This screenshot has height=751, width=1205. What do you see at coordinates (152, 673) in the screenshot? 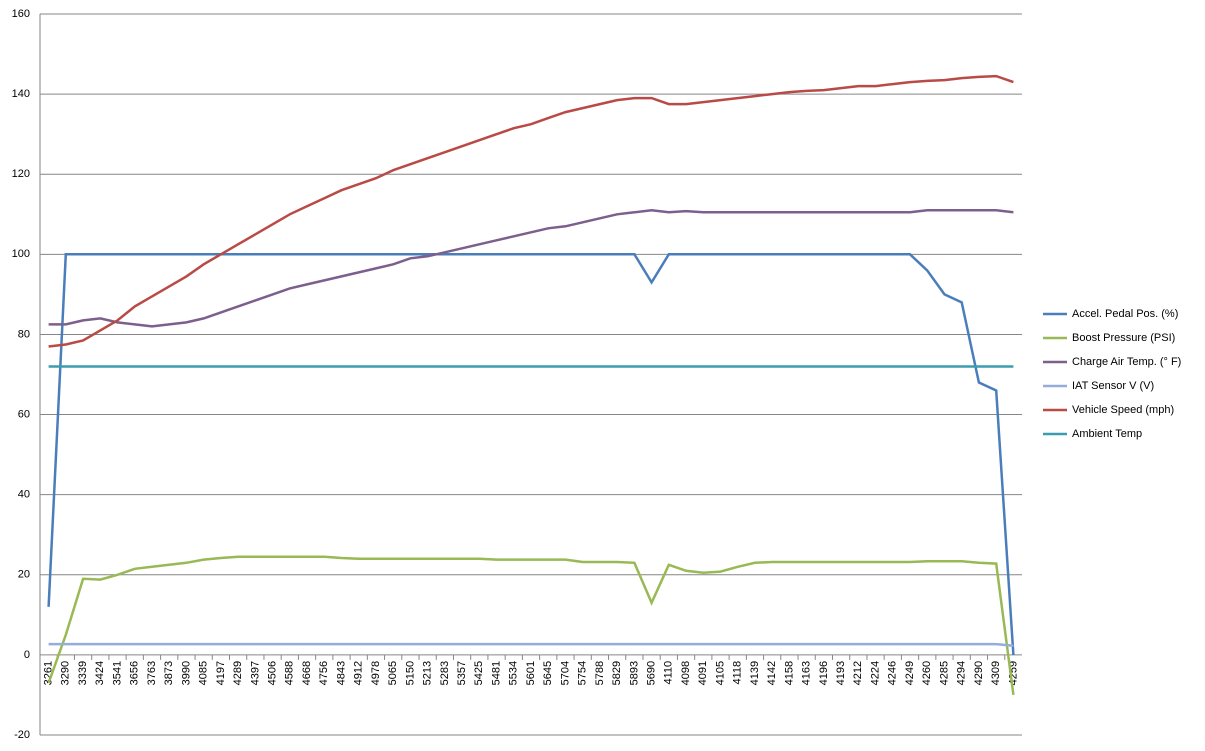
I see `x-tick-label: 3763` at bounding box center [152, 673].